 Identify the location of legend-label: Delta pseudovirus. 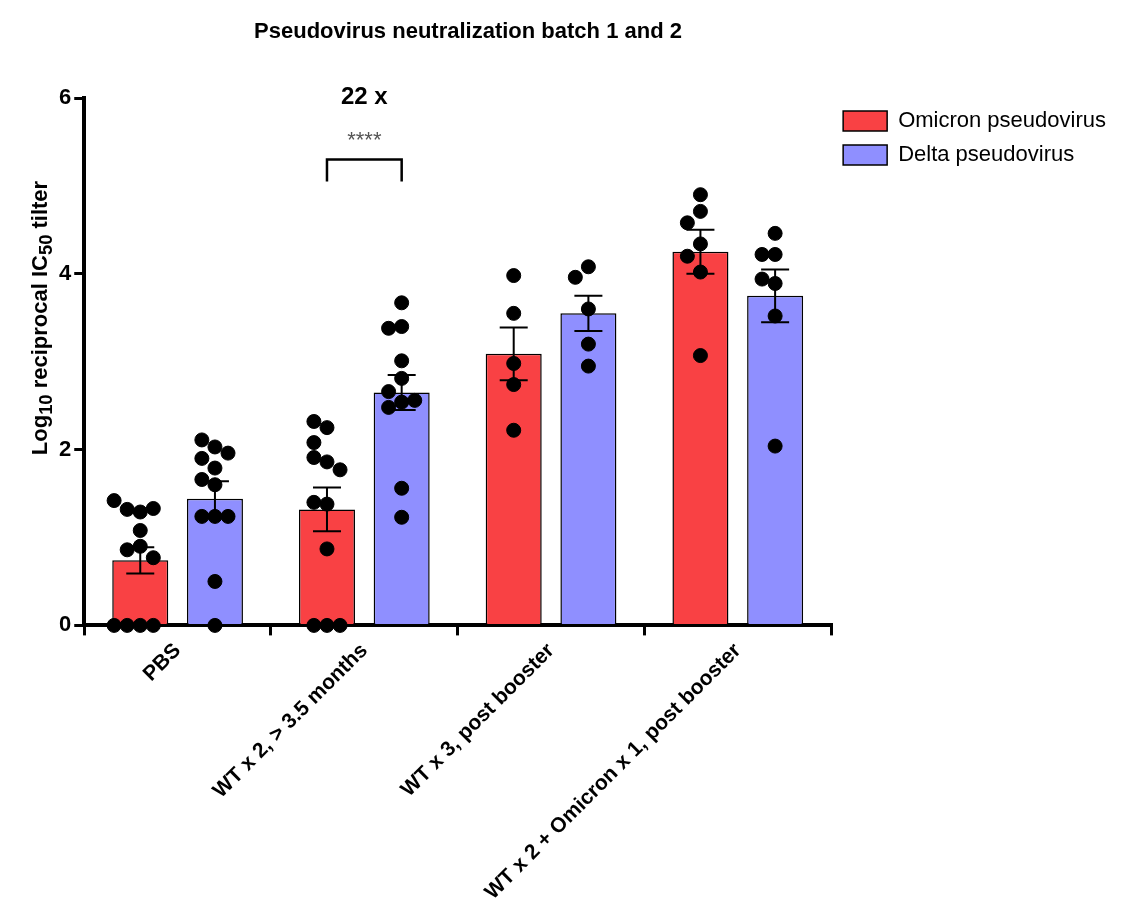
(986, 154).